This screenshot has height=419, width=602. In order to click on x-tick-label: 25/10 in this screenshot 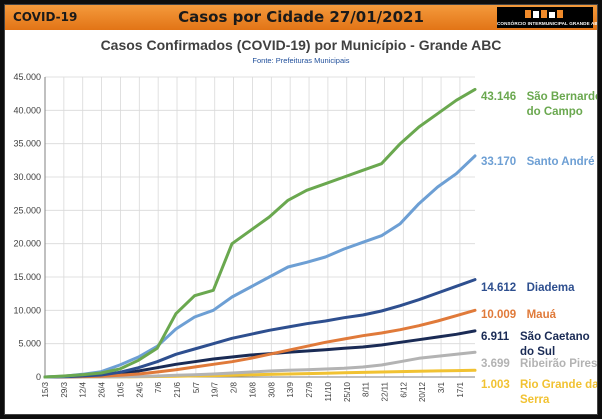, I will do `click(347, 391)`.